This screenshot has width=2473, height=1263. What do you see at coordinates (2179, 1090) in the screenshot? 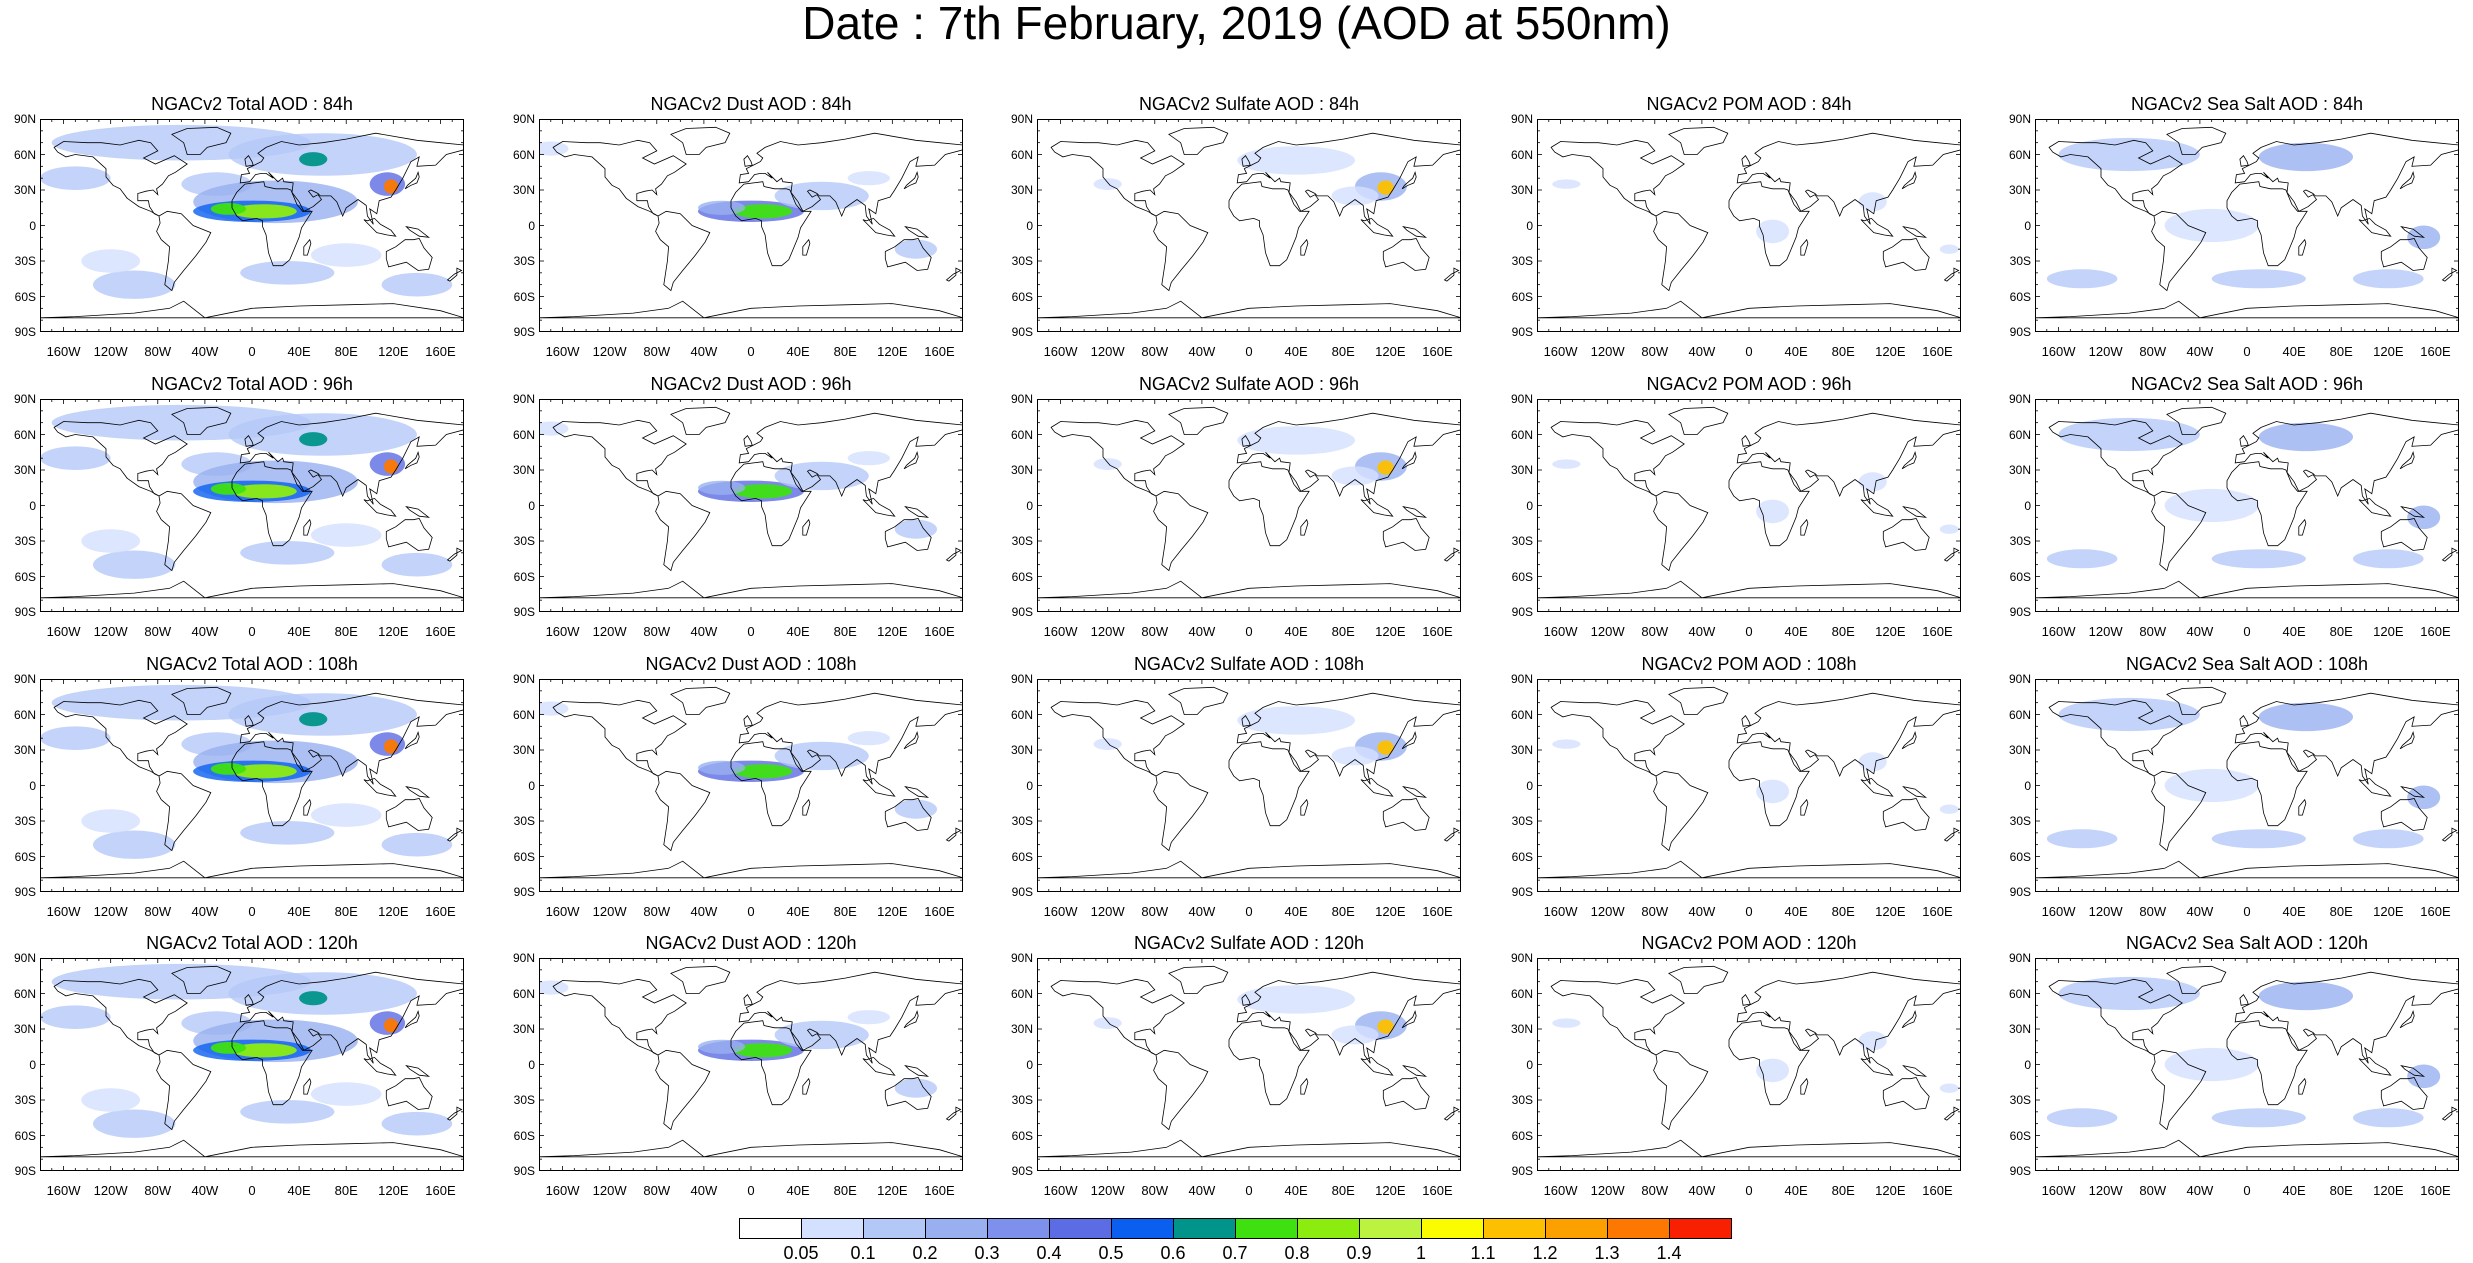
I see `coastline-south-america` at bounding box center [2179, 1090].